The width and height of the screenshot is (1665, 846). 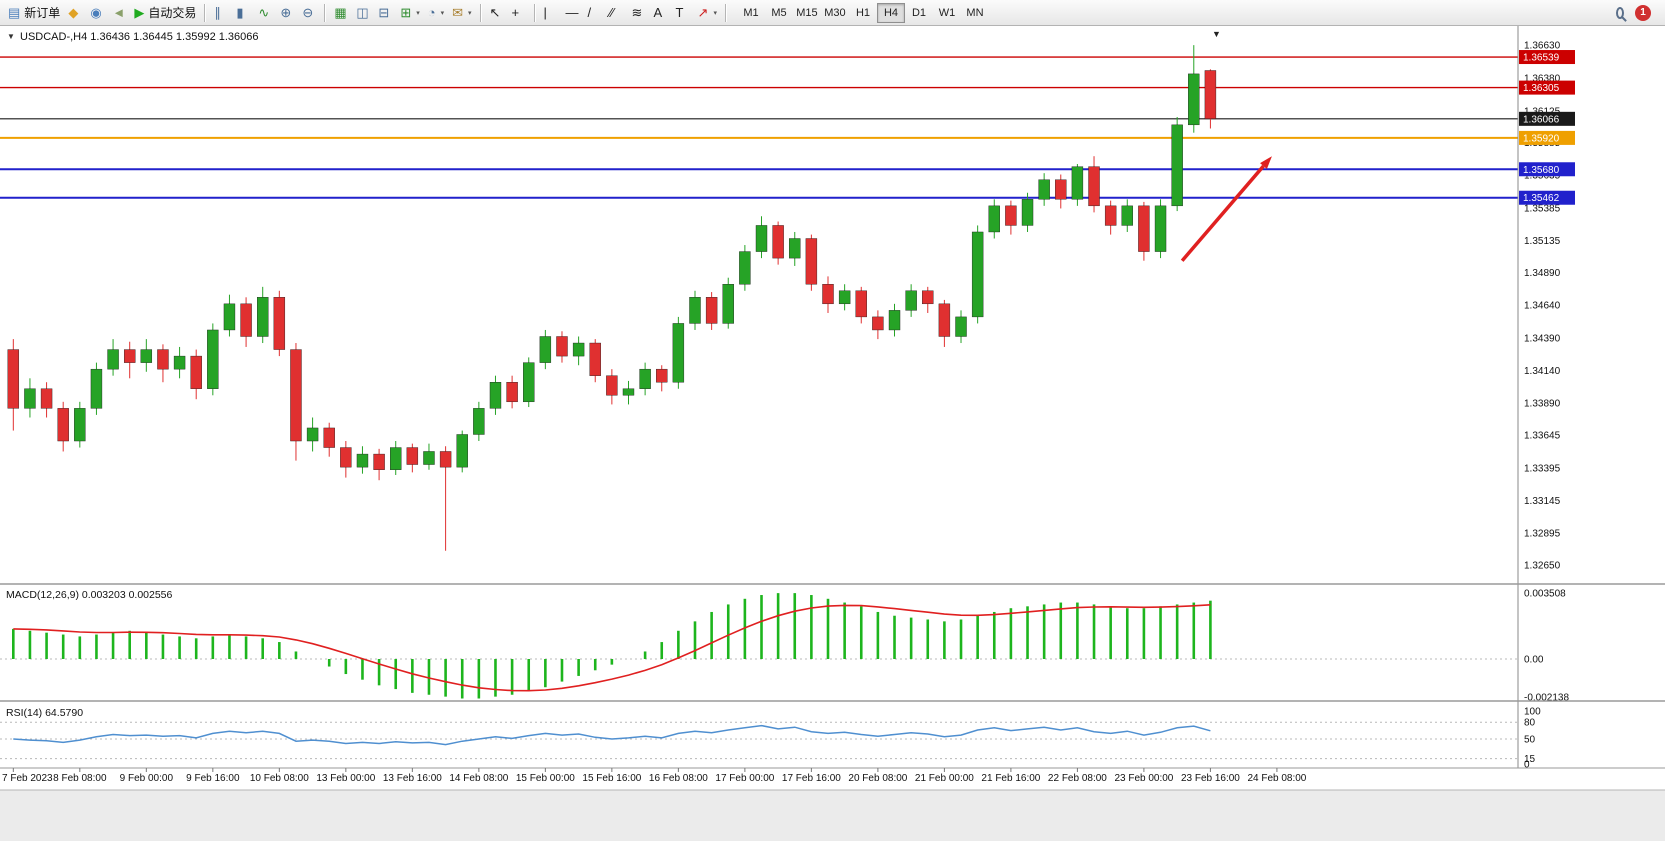 What do you see at coordinates (1542, 404) in the screenshot?
I see `price-tick-label: 1.33890` at bounding box center [1542, 404].